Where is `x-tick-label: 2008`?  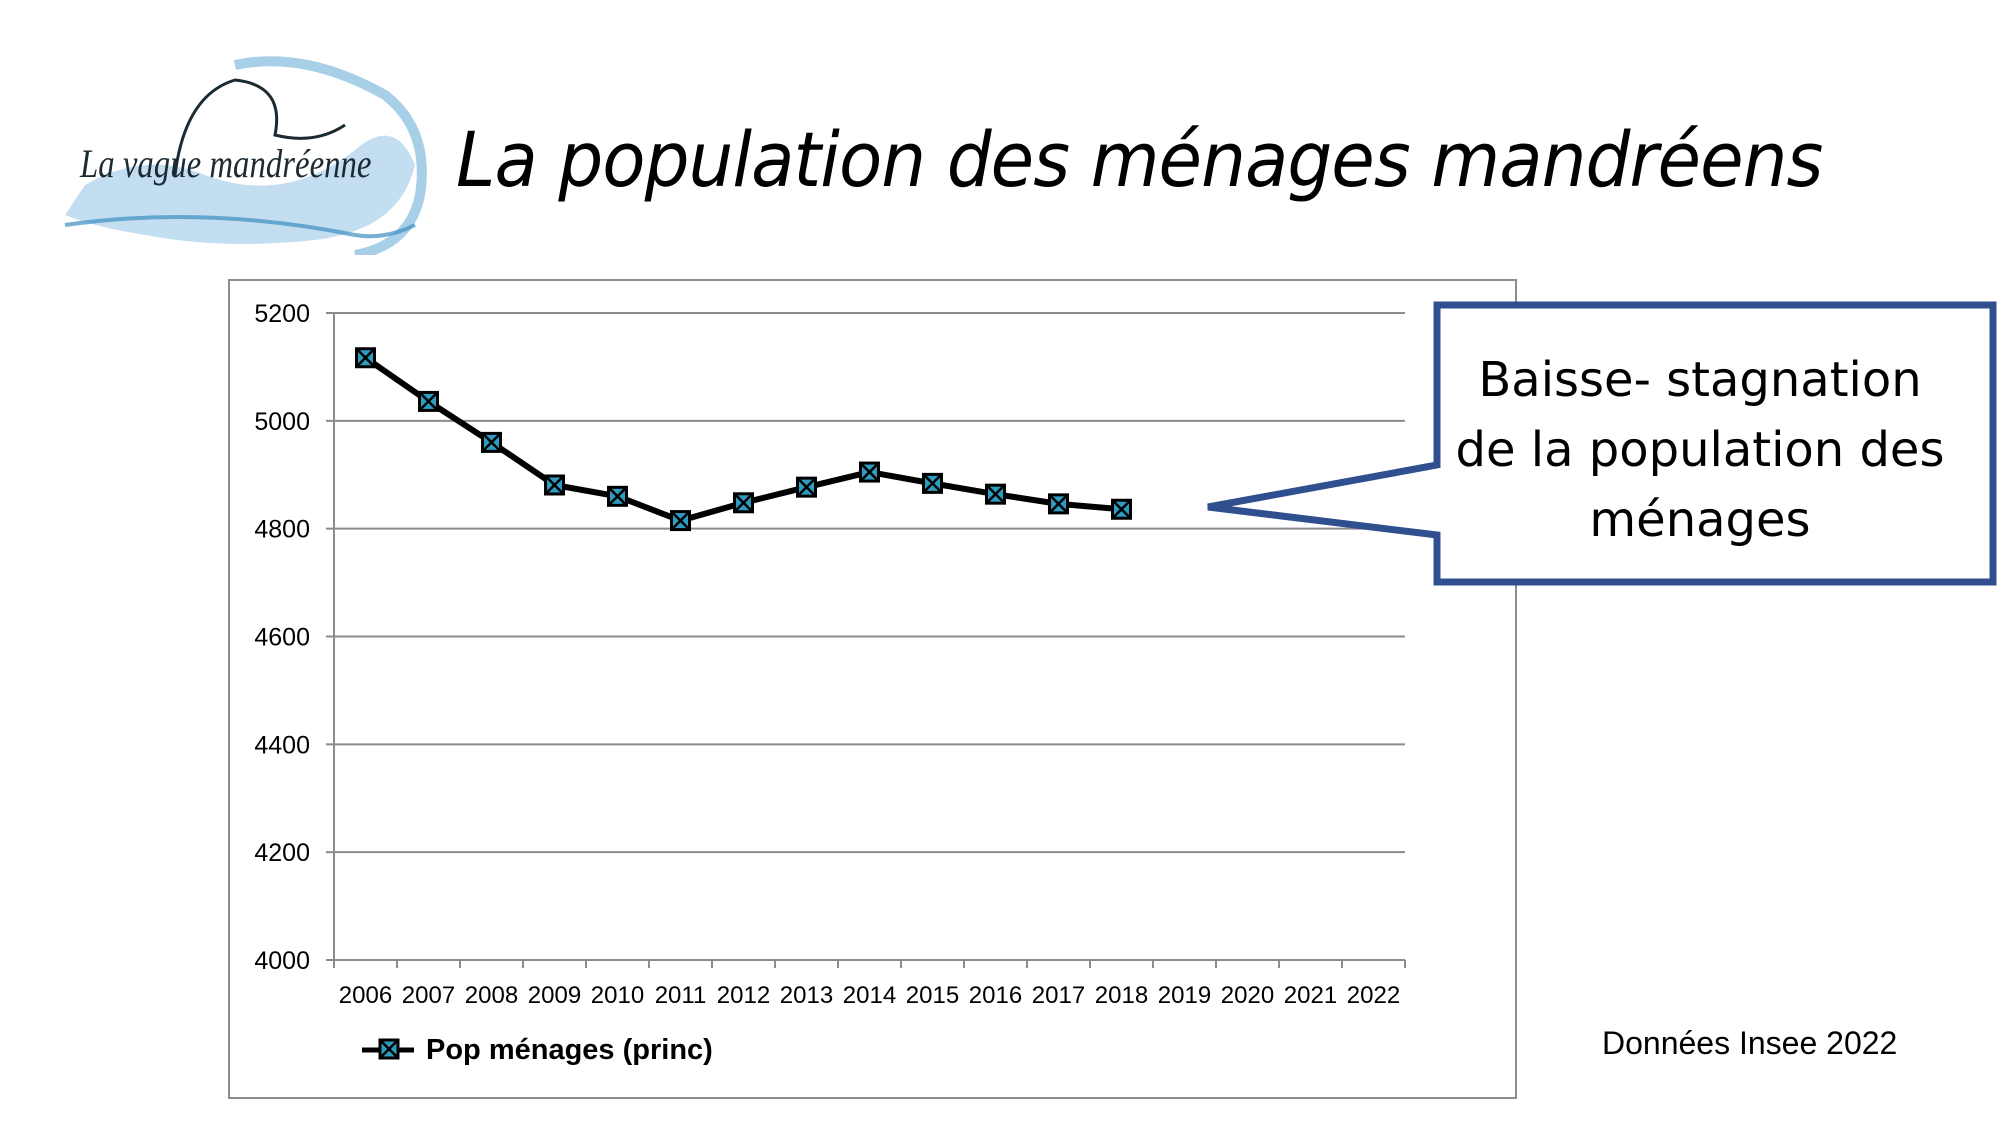 x-tick-label: 2008 is located at coordinates (491, 995).